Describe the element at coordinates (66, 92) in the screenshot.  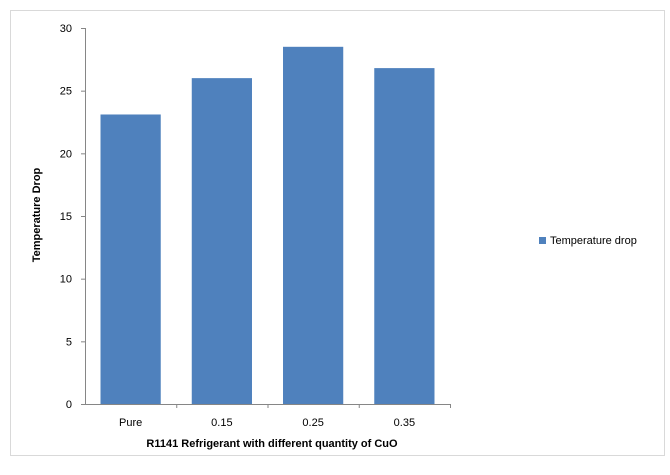
I see `y-tick-label: 25` at that location.